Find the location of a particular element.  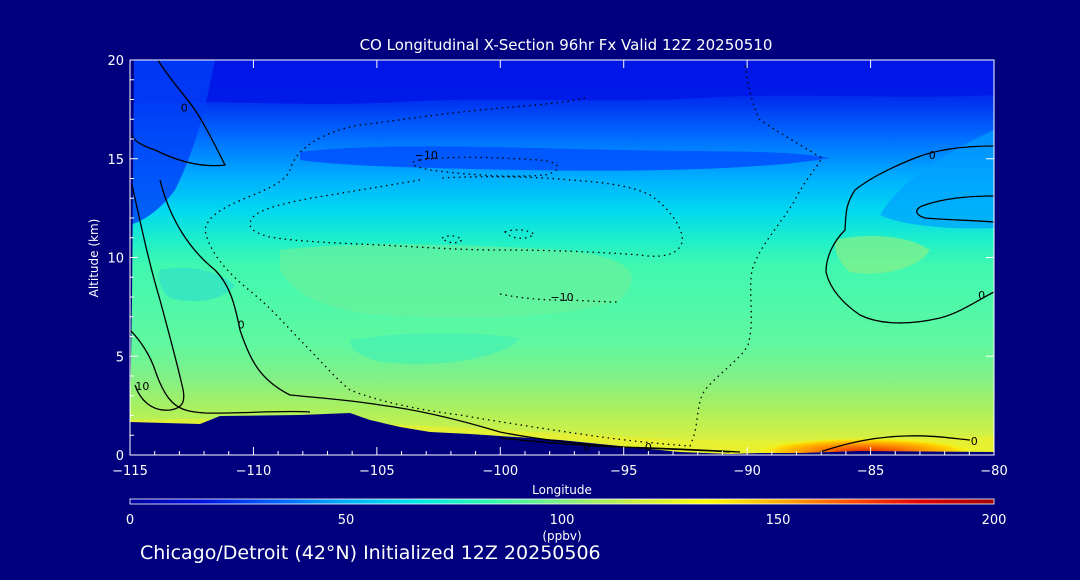

x-tick-label: −100 is located at coordinates (500, 471).